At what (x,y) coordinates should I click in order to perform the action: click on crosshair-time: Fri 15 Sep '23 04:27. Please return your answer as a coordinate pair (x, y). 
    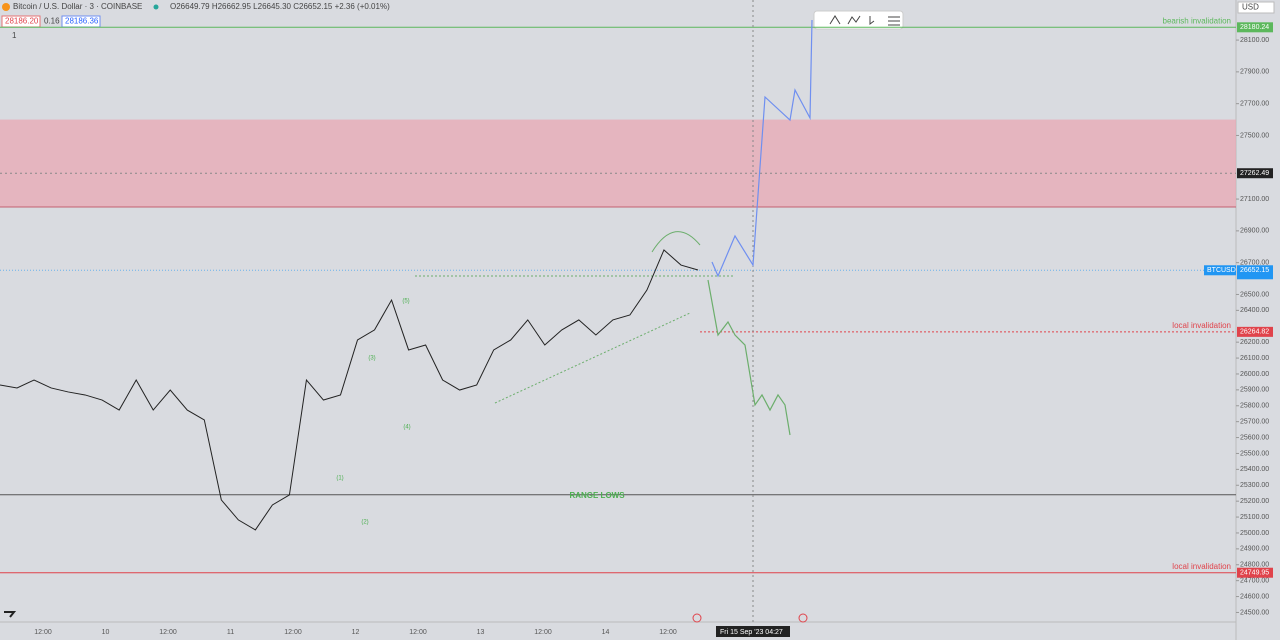
    Looking at the image, I should click on (751, 632).